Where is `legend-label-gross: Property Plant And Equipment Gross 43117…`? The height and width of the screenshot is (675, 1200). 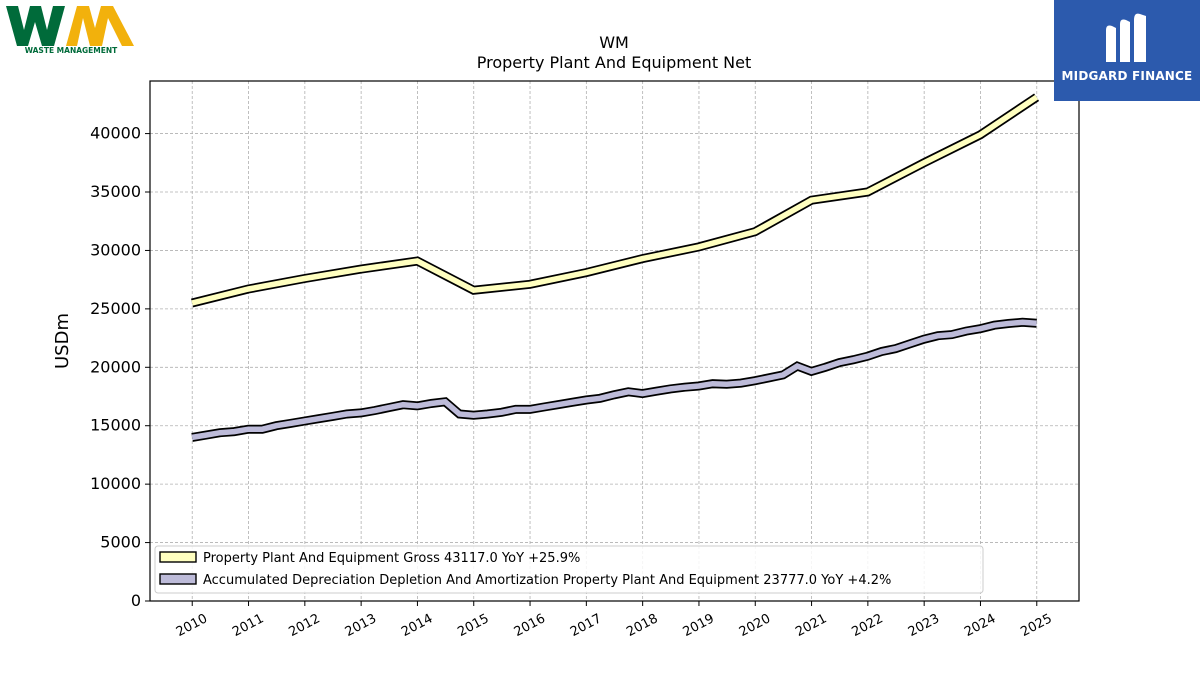
legend-label-gross: Property Plant And Equipment Gross 43117… is located at coordinates (391, 558).